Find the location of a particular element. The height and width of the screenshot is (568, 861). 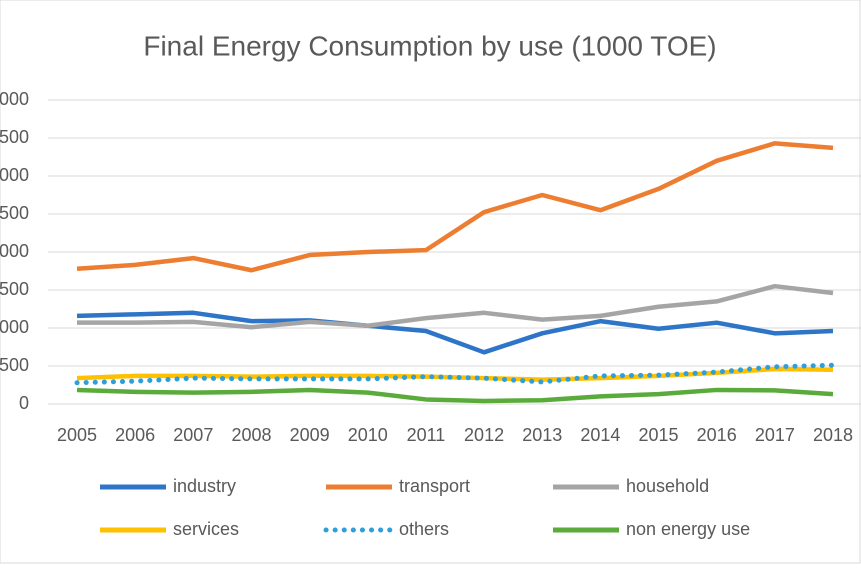

y-tick-label: 0 is located at coordinates (24, 403).